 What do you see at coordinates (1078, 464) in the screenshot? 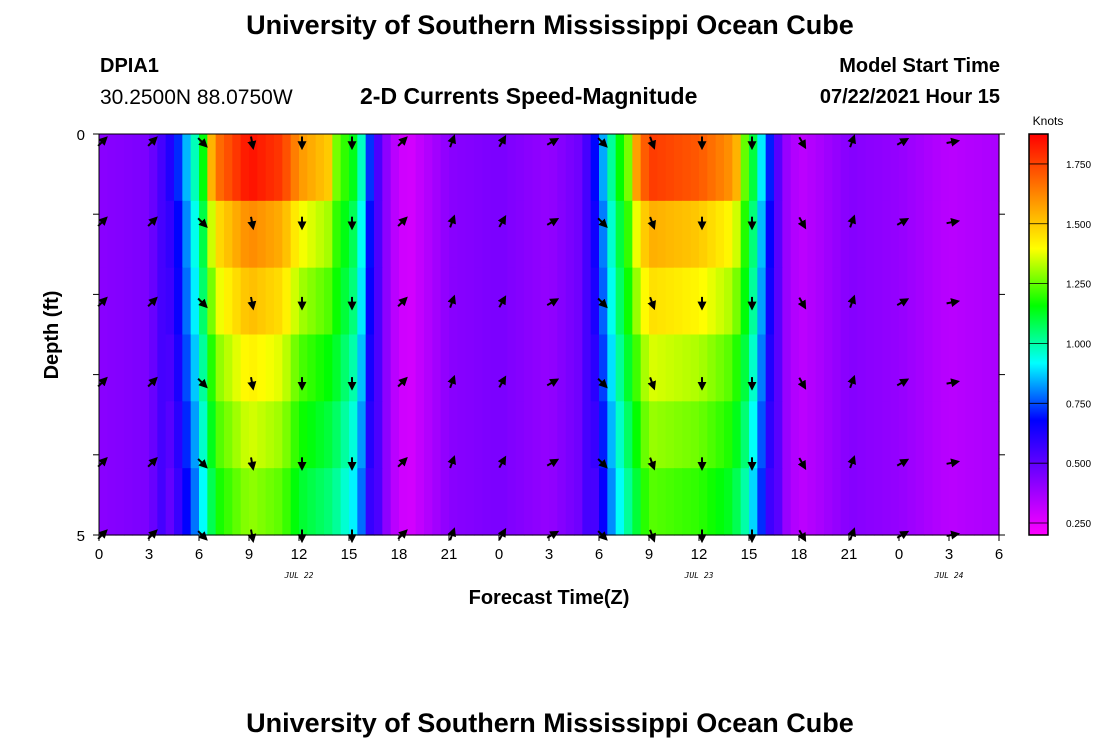
I see `colorbar-tick-label: 0.500` at bounding box center [1078, 464].